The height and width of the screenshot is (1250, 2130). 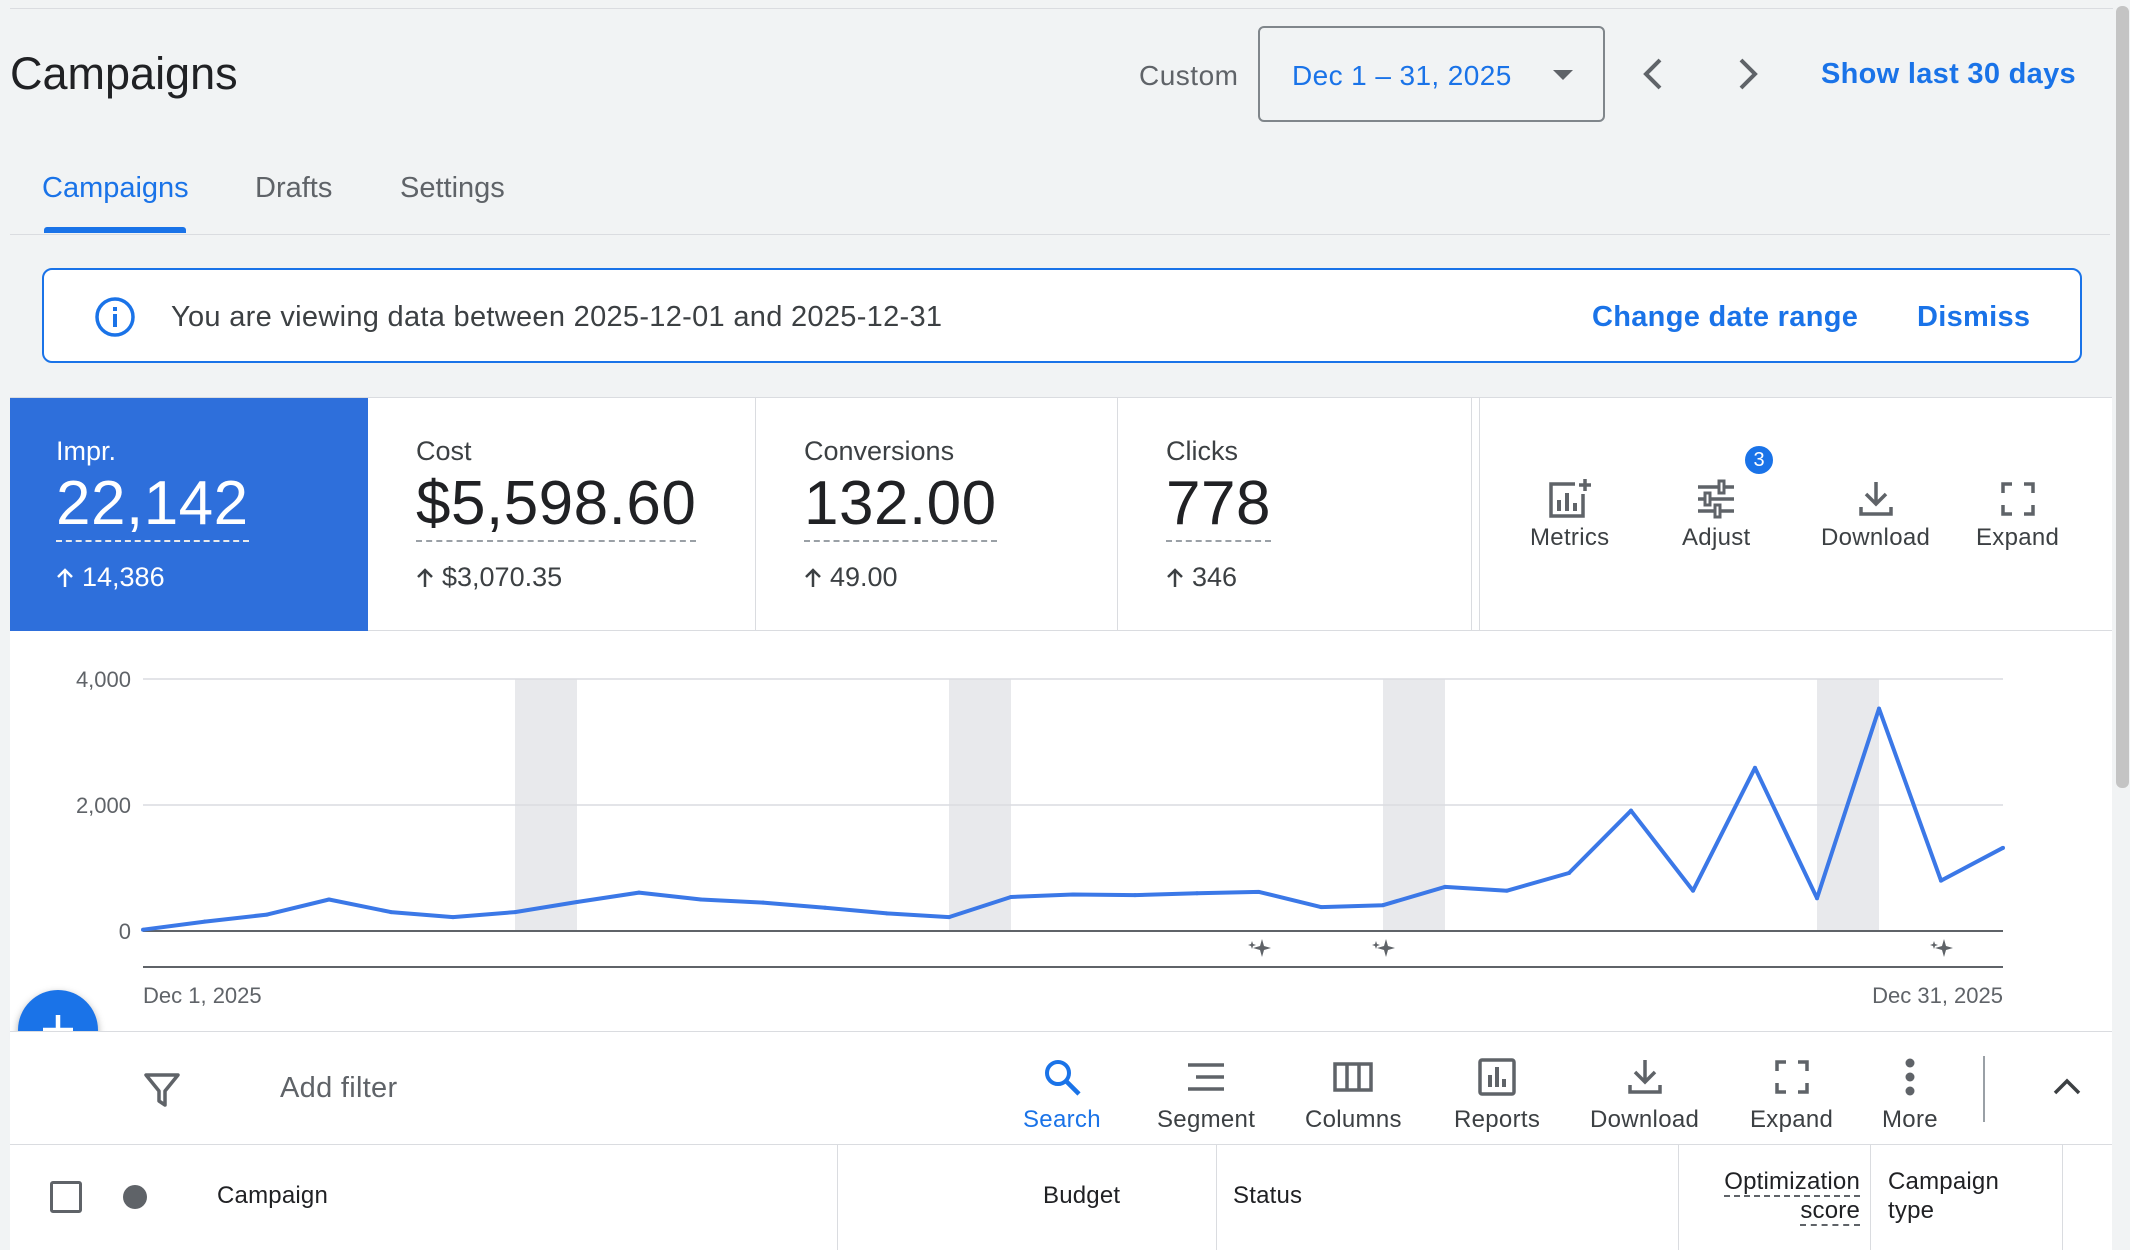 I want to click on metric-label: Clicks, so click(x=1202, y=451).